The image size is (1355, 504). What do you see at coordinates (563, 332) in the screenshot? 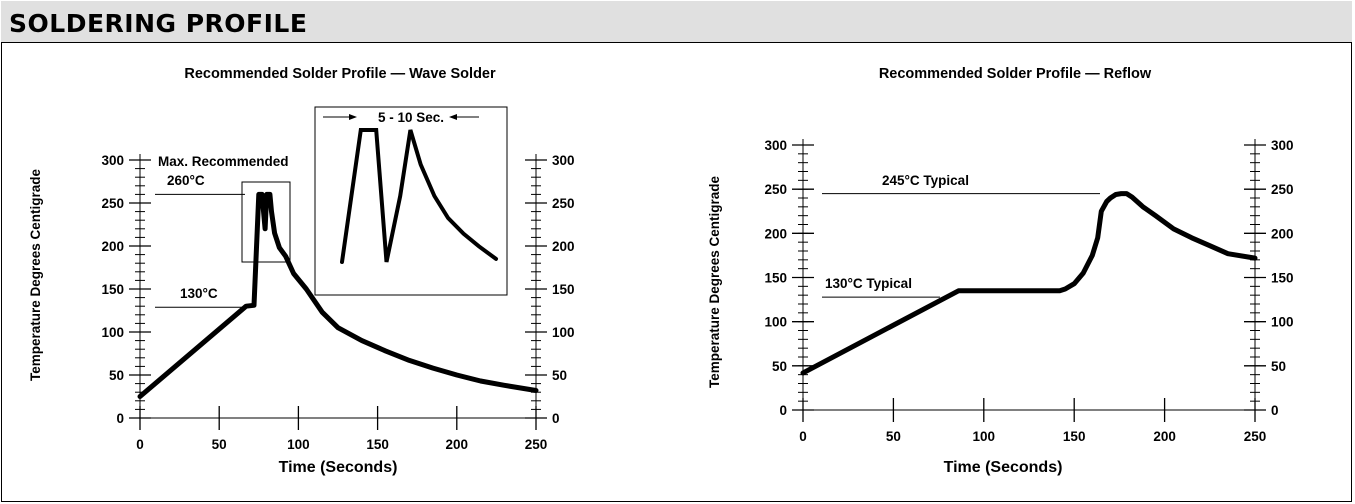
I see `wave-y-tick-label-right: 100` at bounding box center [563, 332].